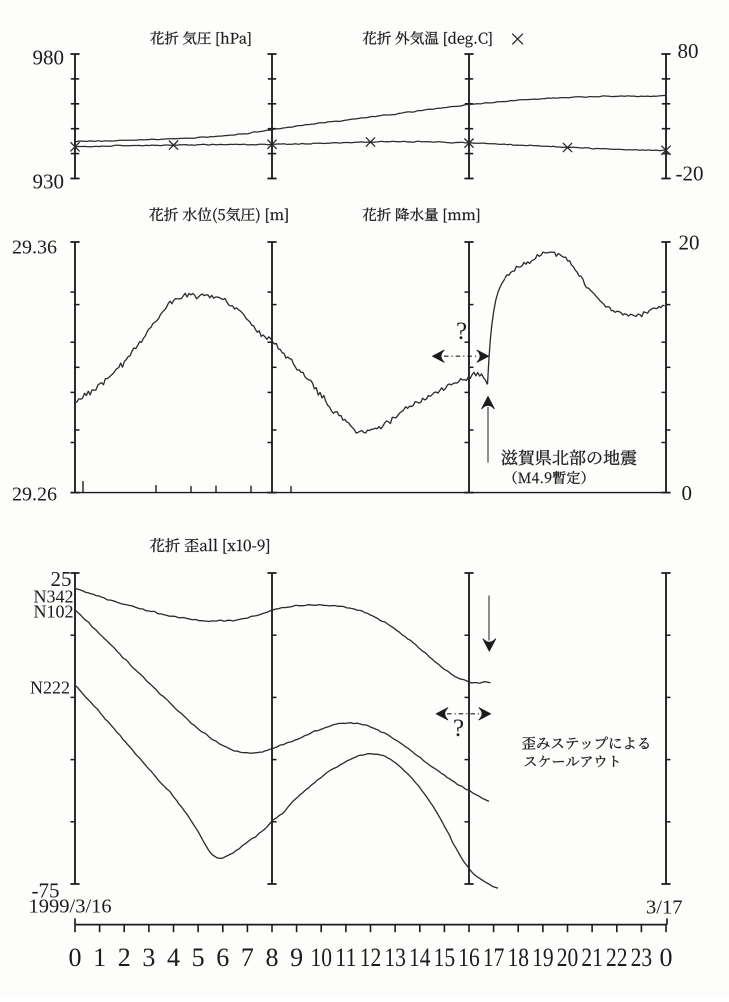 Image resolution: width=729 pixels, height=1002 pixels. I want to click on svg-text: 4, so click(173, 957).